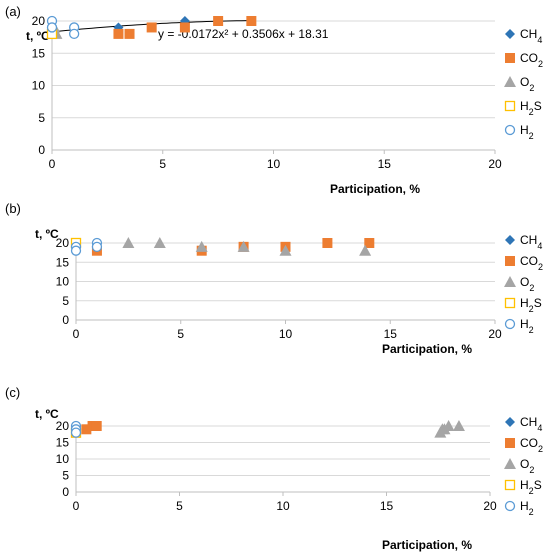  Describe the element at coordinates (13, 11) in the screenshot. I see `panel-label: (a)` at that location.